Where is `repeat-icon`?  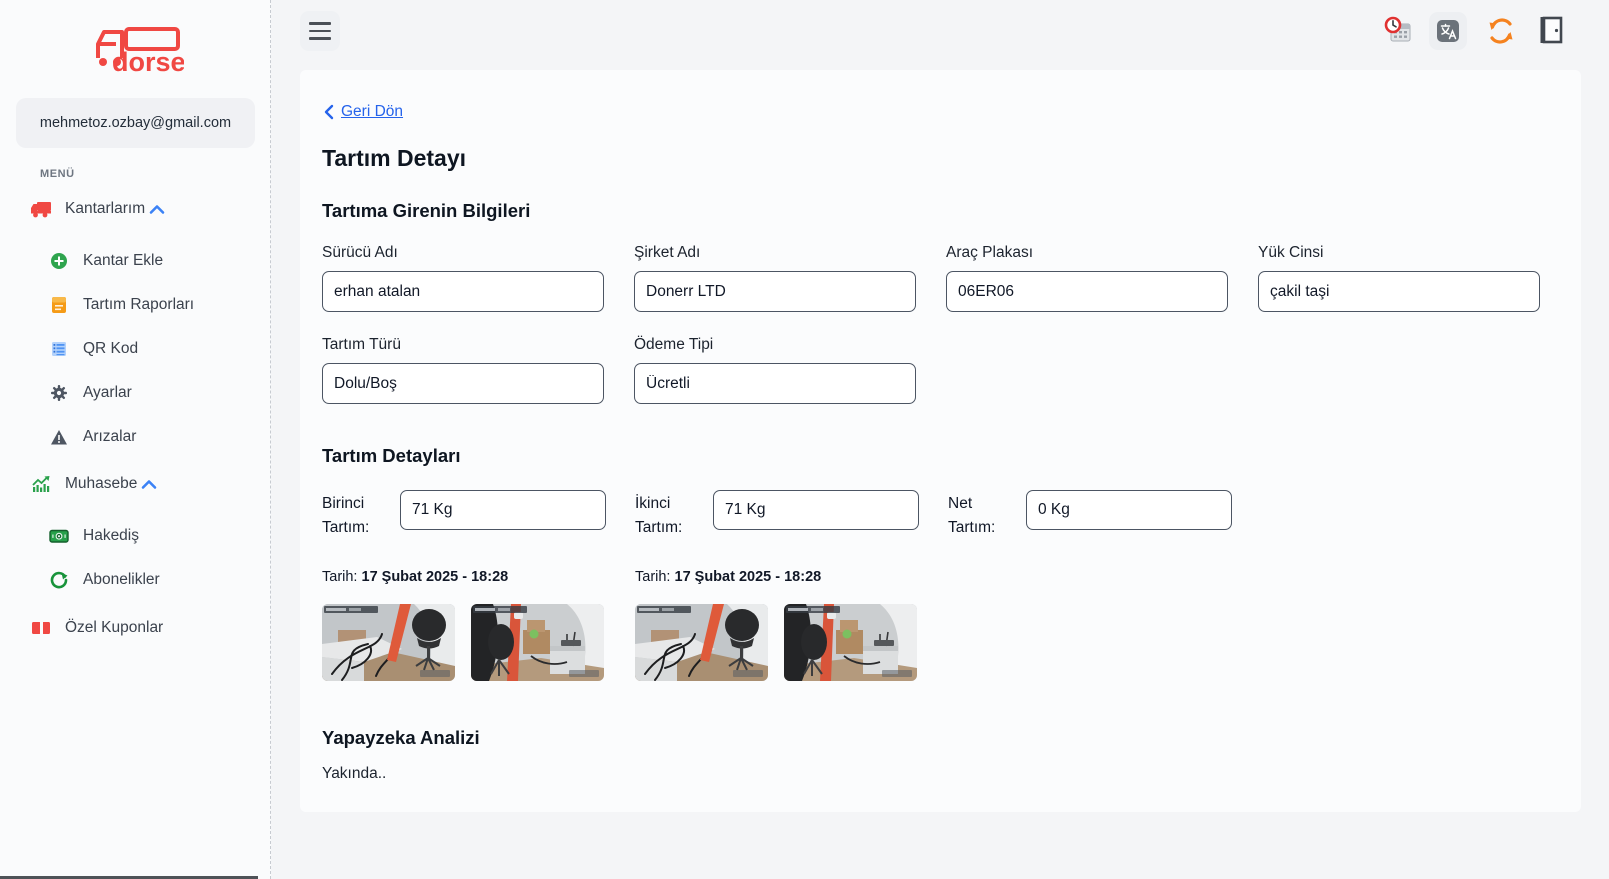 repeat-icon is located at coordinates (59, 580).